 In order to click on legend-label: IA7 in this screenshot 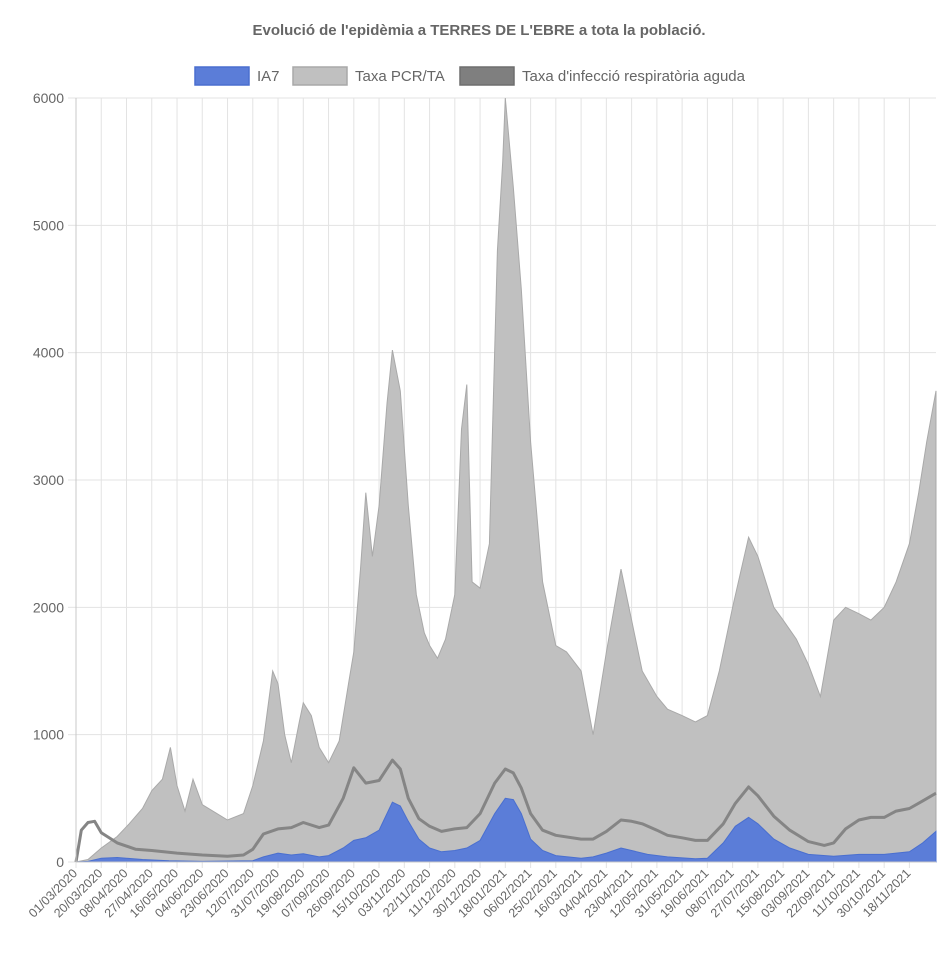, I will do `click(268, 76)`.